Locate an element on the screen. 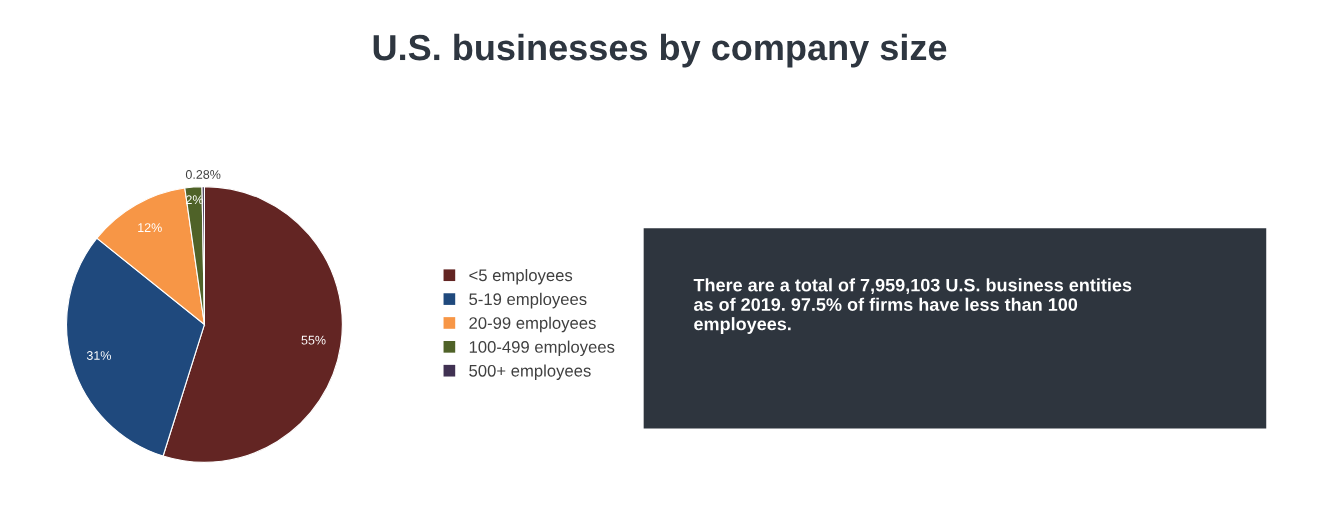 This screenshot has width=1319, height=507. legend-label: 500+ employees is located at coordinates (530, 372).